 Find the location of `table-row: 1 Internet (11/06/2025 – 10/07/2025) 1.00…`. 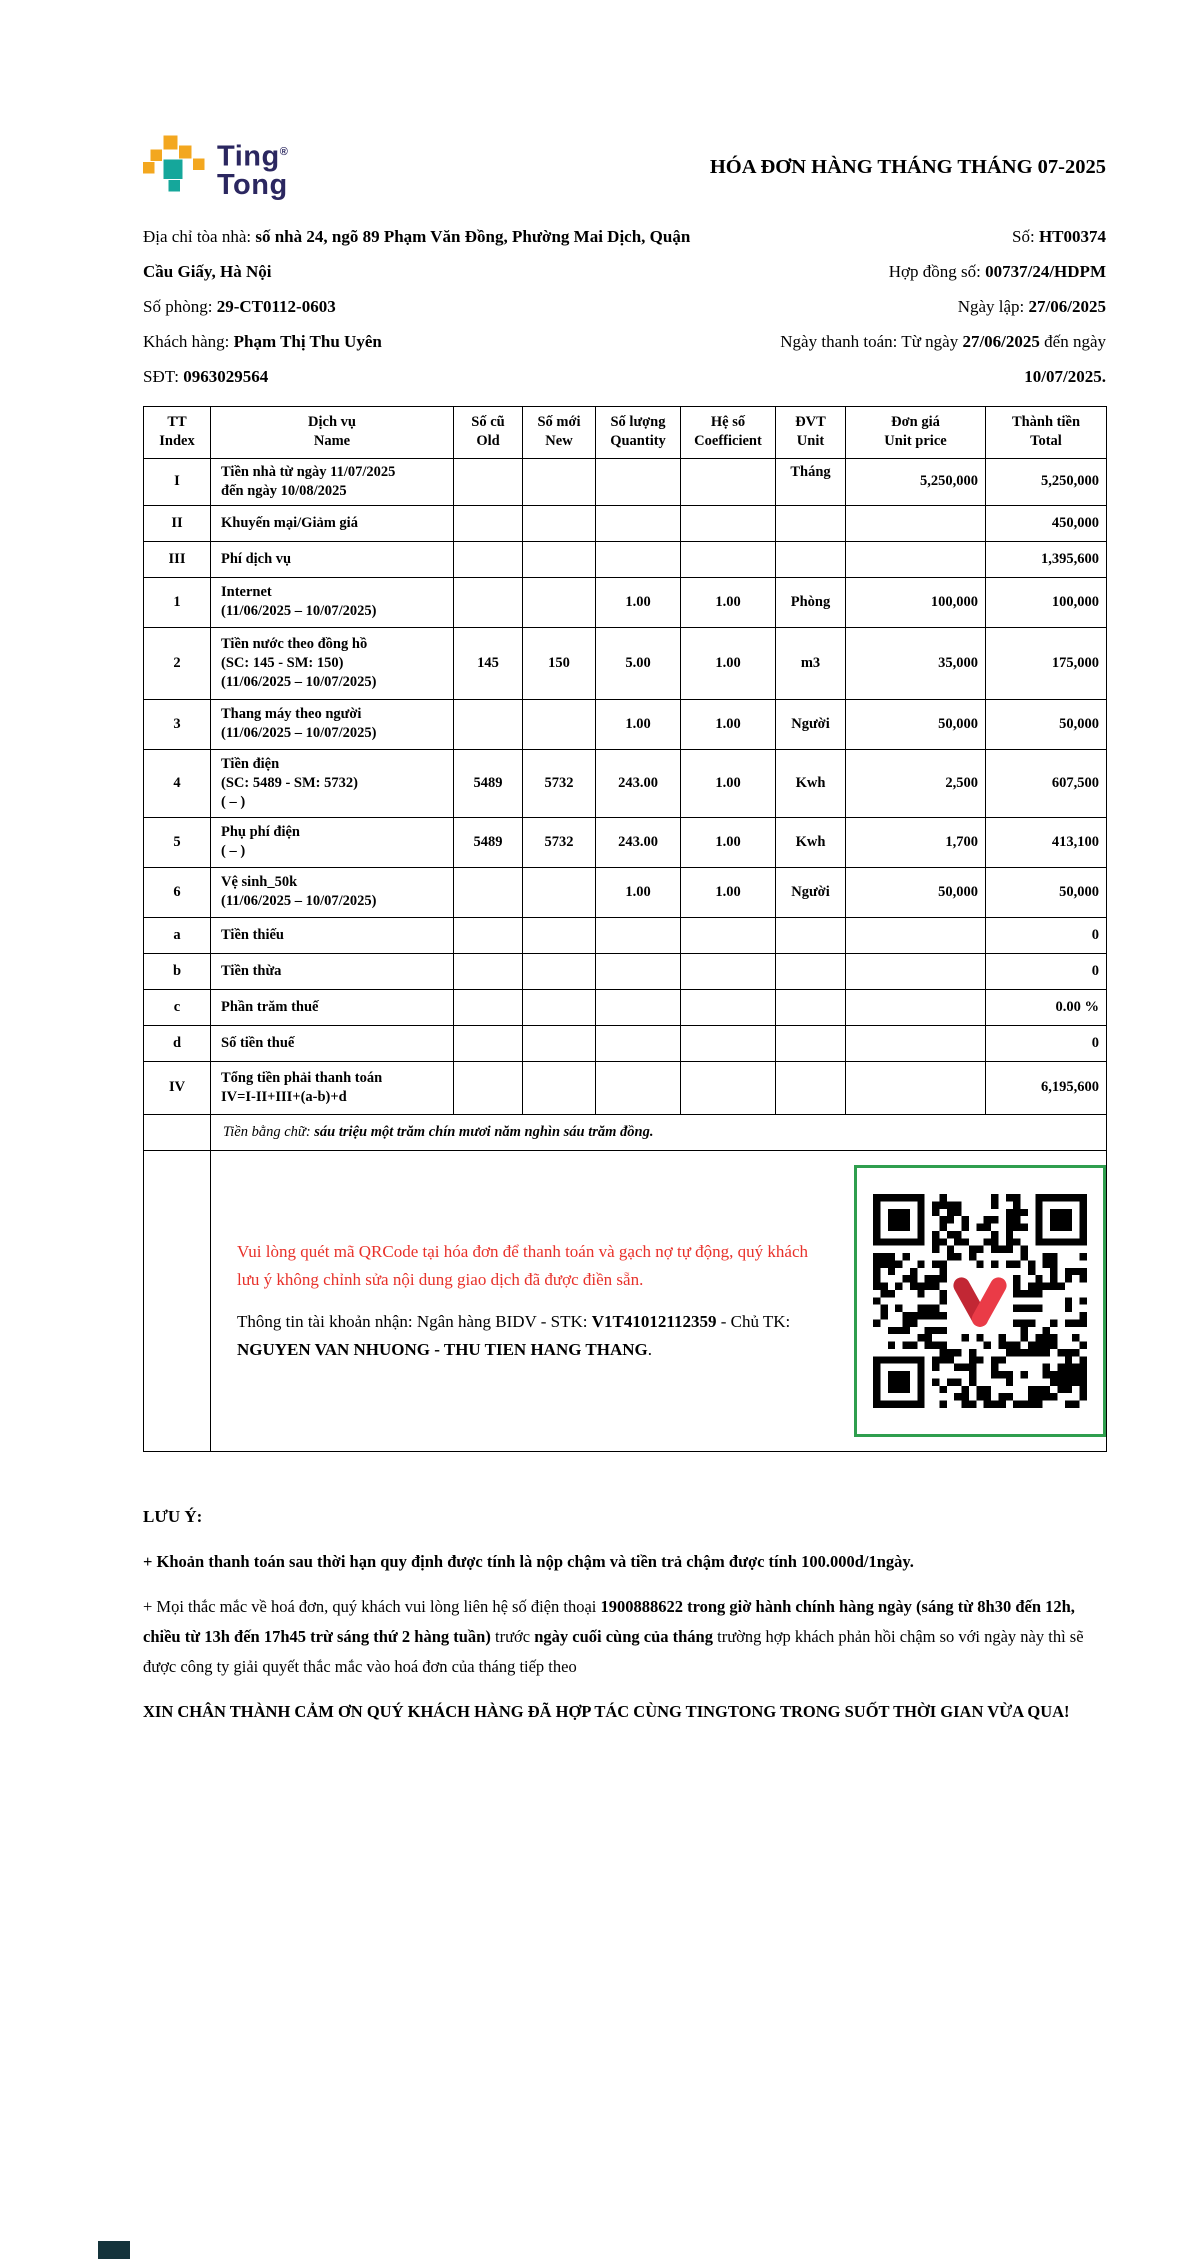

table-row: 1 Internet (11/06/2025 – 10/07/2025) 1.00… is located at coordinates (625, 602).